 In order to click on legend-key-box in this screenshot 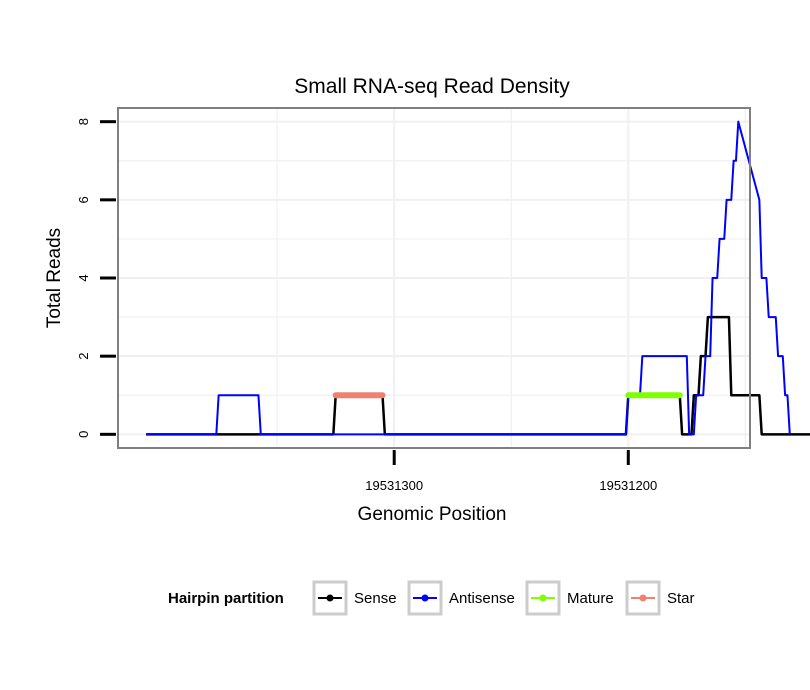, I will do `click(543, 598)`.